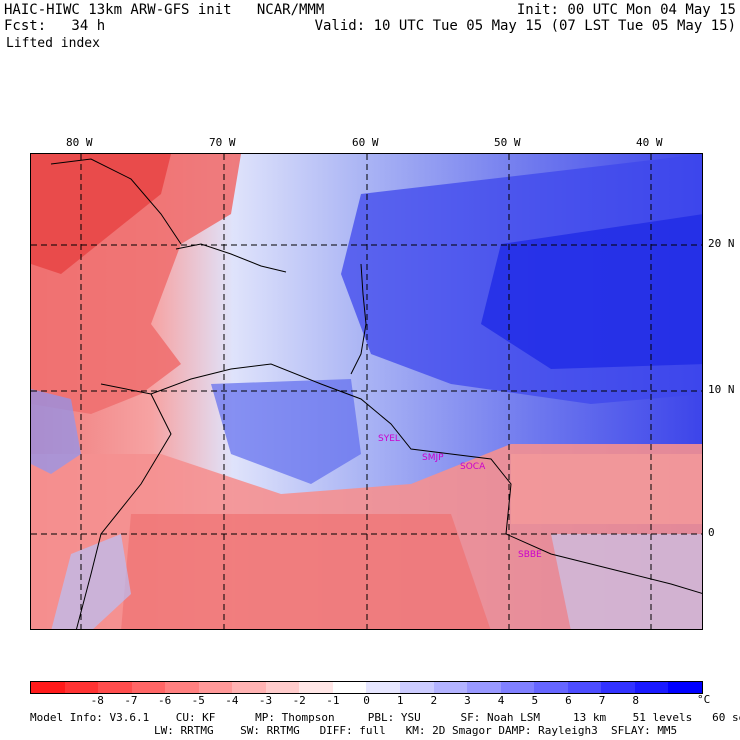 This screenshot has width=740, height=740. What do you see at coordinates (721, 389) in the screenshot?
I see `lat-label-10n: 10 N` at bounding box center [721, 389].